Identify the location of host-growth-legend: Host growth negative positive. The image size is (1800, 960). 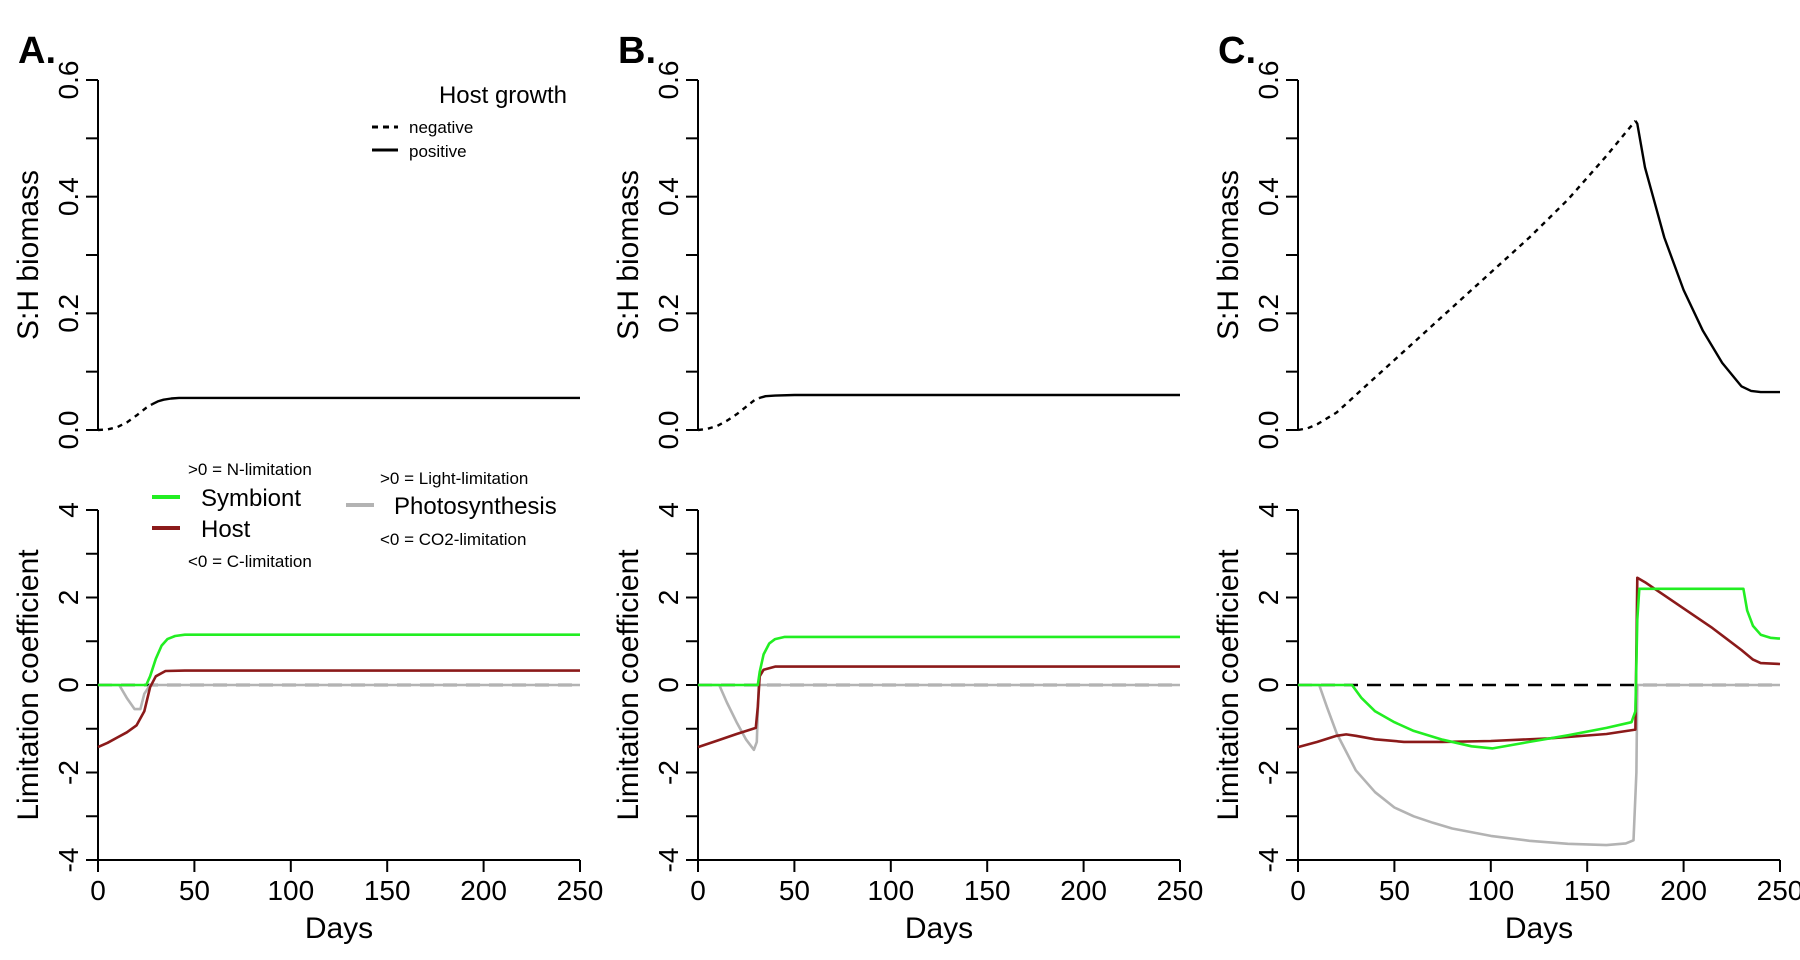
(469, 121).